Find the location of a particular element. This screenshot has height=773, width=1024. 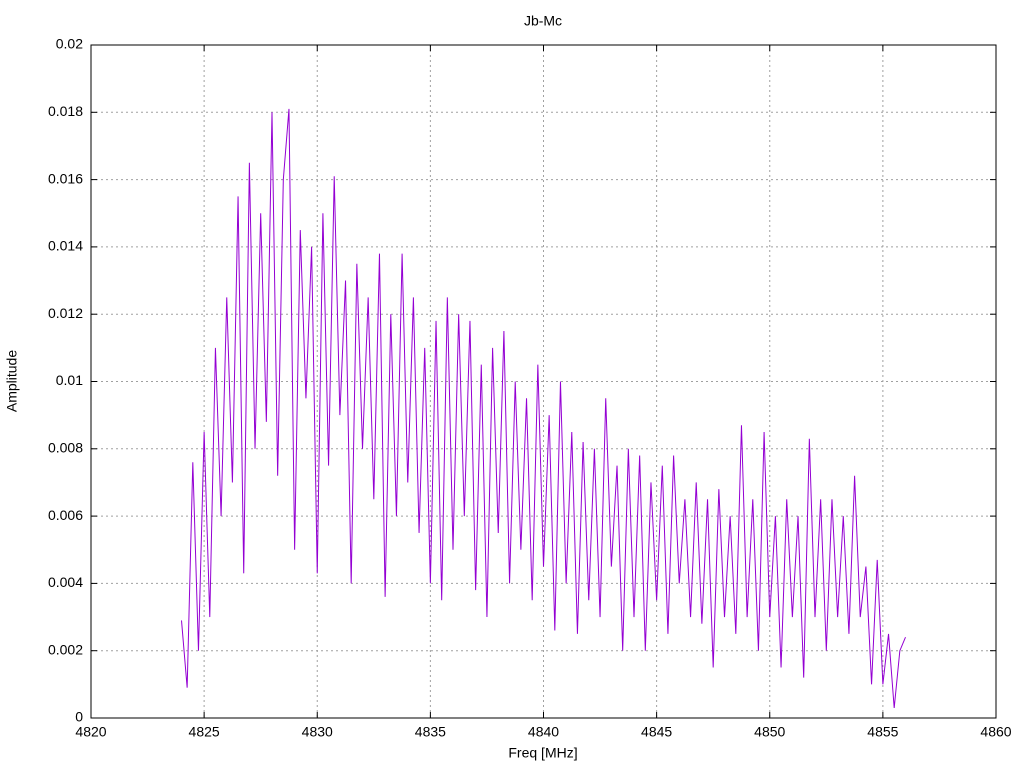

y-tick-label: 0 is located at coordinates (79, 717).